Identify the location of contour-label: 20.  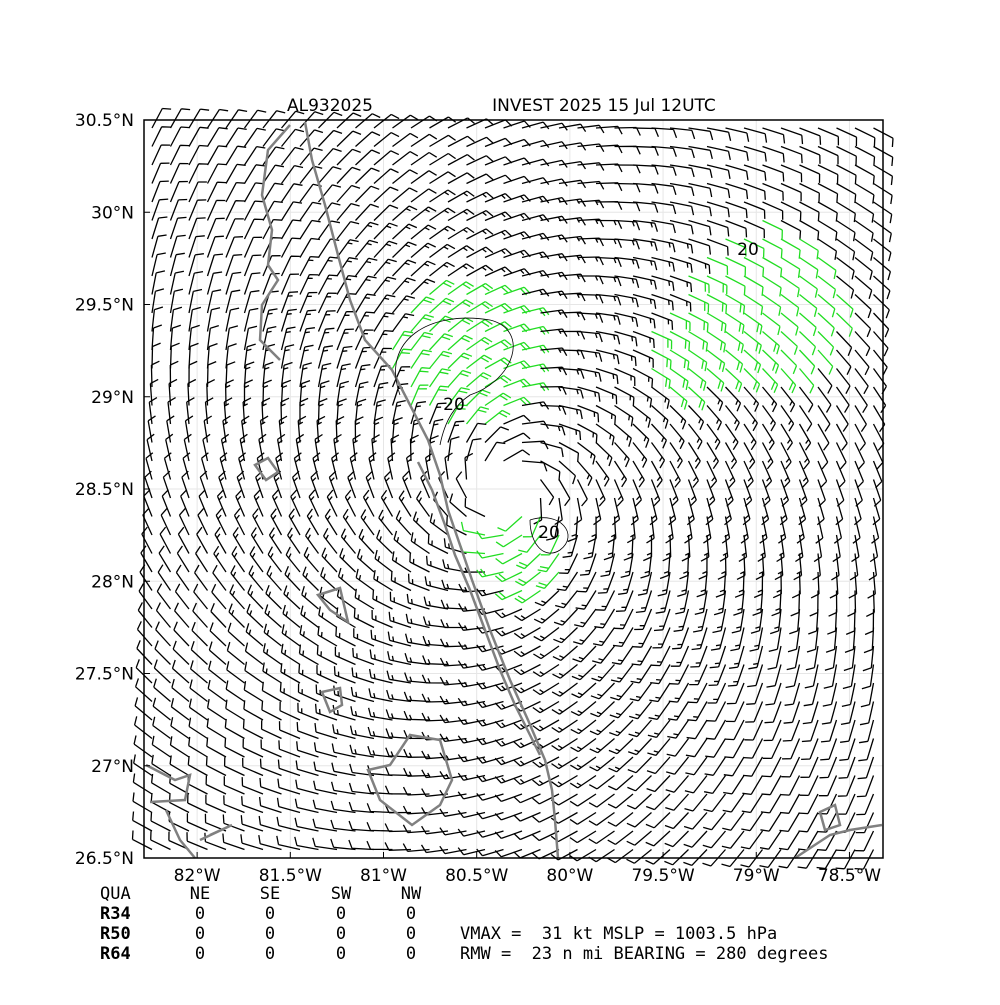
(549, 533).